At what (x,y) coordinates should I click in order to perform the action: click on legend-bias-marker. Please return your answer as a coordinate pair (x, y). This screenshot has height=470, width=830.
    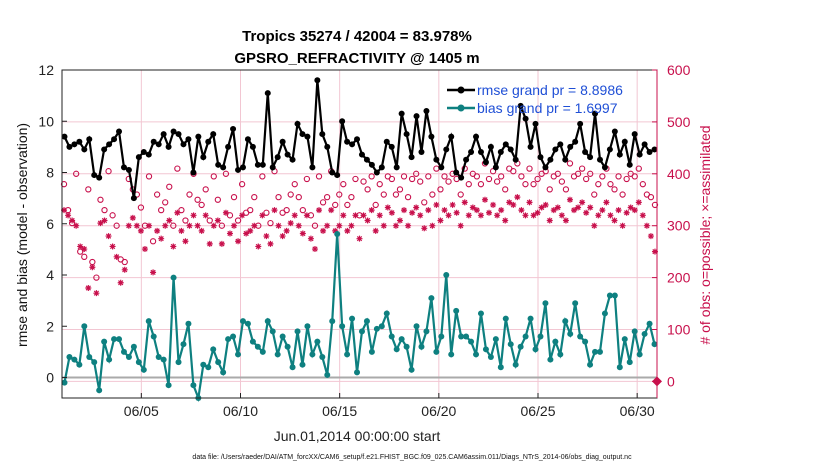
    Looking at the image, I should click on (461, 108).